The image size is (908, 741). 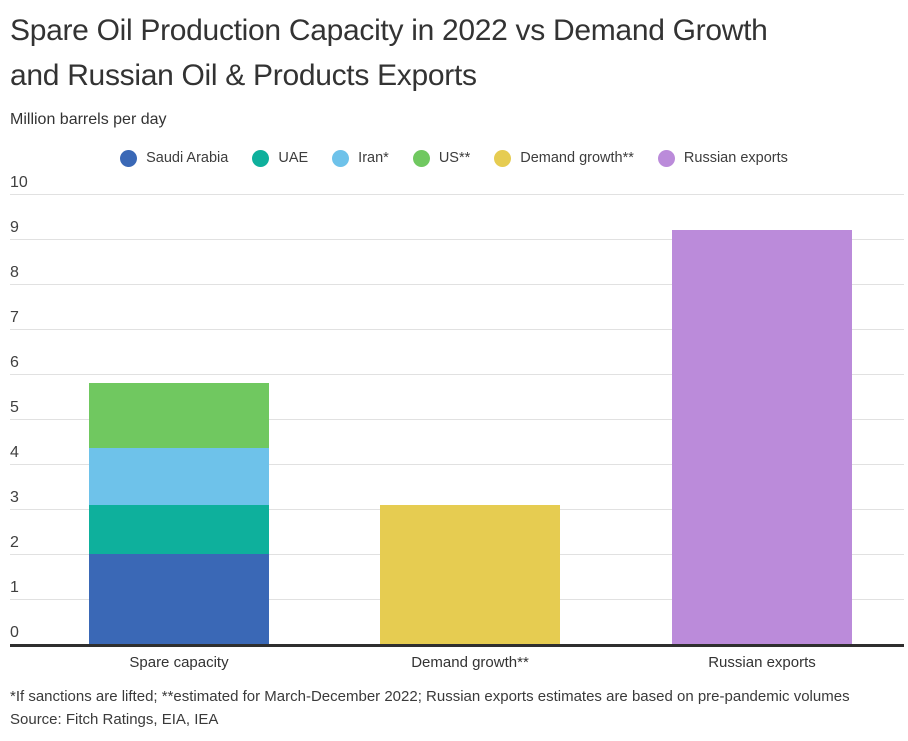 I want to click on bar-segment-spare-capacity-uae, so click(x=179, y=529).